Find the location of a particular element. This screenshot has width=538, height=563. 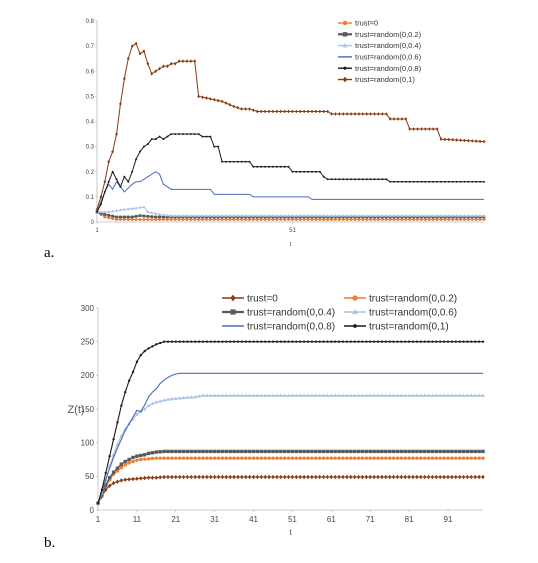

y-tick-label: 0.2 is located at coordinates (90, 173).